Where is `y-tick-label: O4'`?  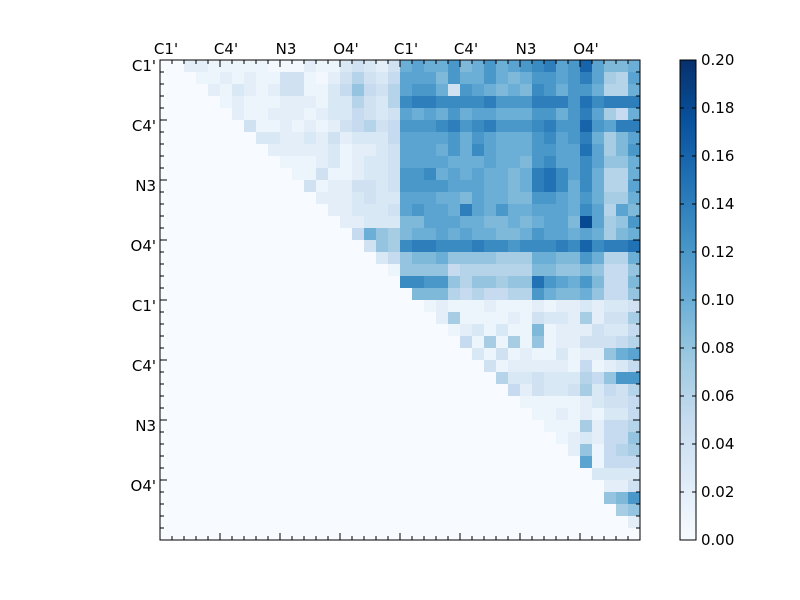
y-tick-label: O4' is located at coordinates (143, 486).